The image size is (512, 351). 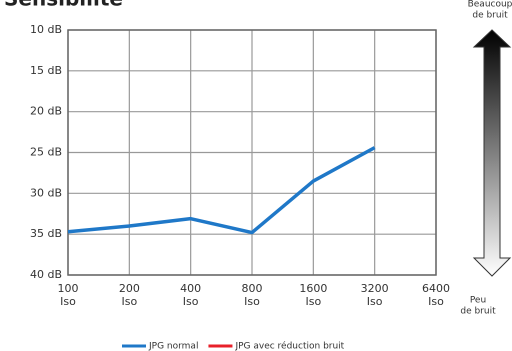 What do you see at coordinates (252, 295) in the screenshot?
I see `x-tick-label: 800 Iso` at bounding box center [252, 295].